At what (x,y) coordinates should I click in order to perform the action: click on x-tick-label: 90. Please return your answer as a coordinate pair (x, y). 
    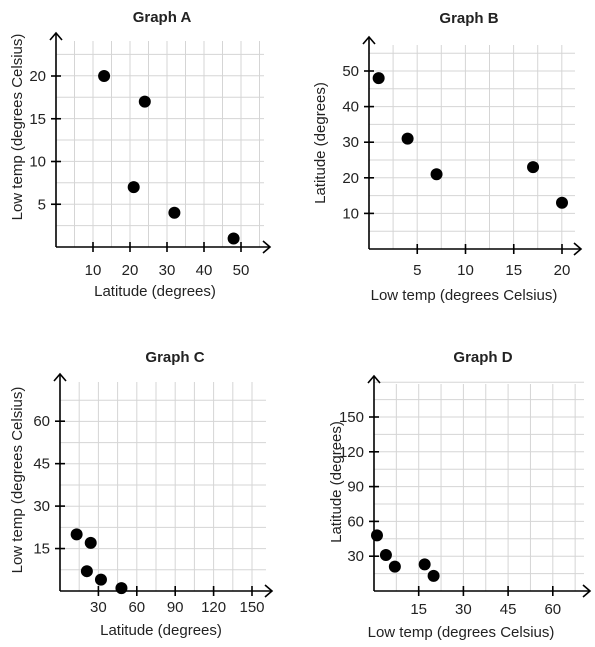
    Looking at the image, I should click on (175, 607).